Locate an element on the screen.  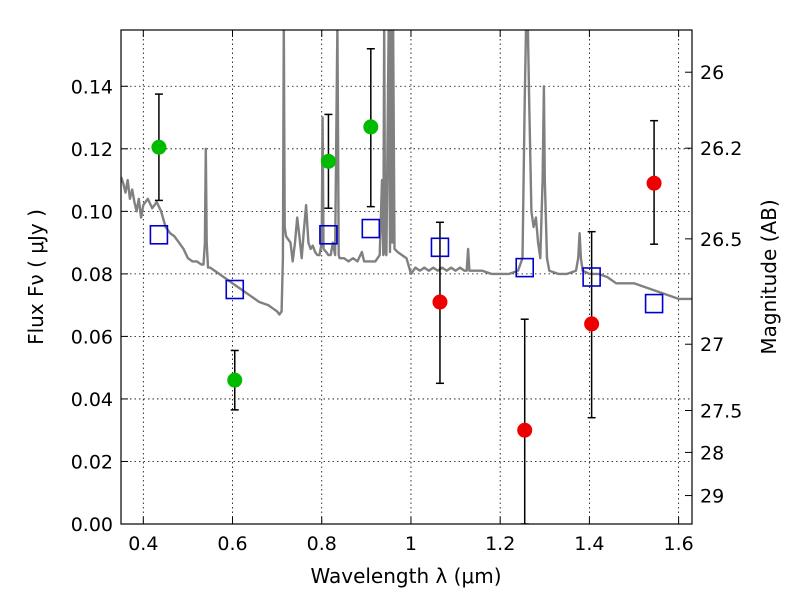
x-tick-label: 0.6 is located at coordinates (232, 544).